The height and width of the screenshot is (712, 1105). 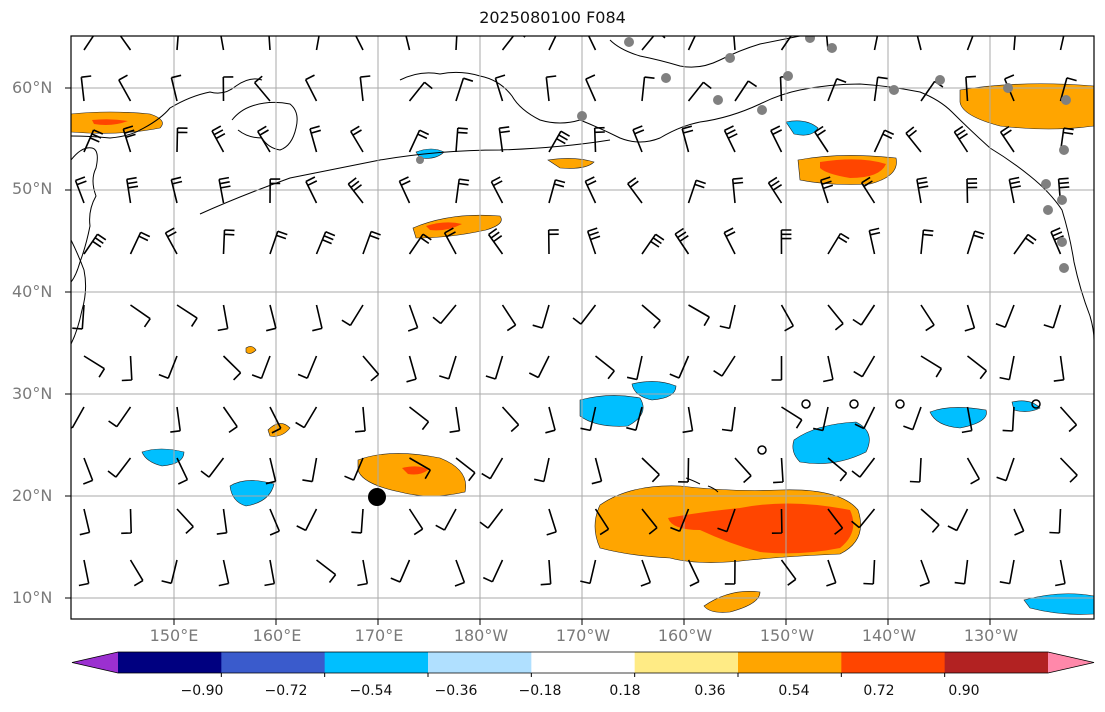 What do you see at coordinates (457, 226) in the screenshot?
I see `field-180-orange` at bounding box center [457, 226].